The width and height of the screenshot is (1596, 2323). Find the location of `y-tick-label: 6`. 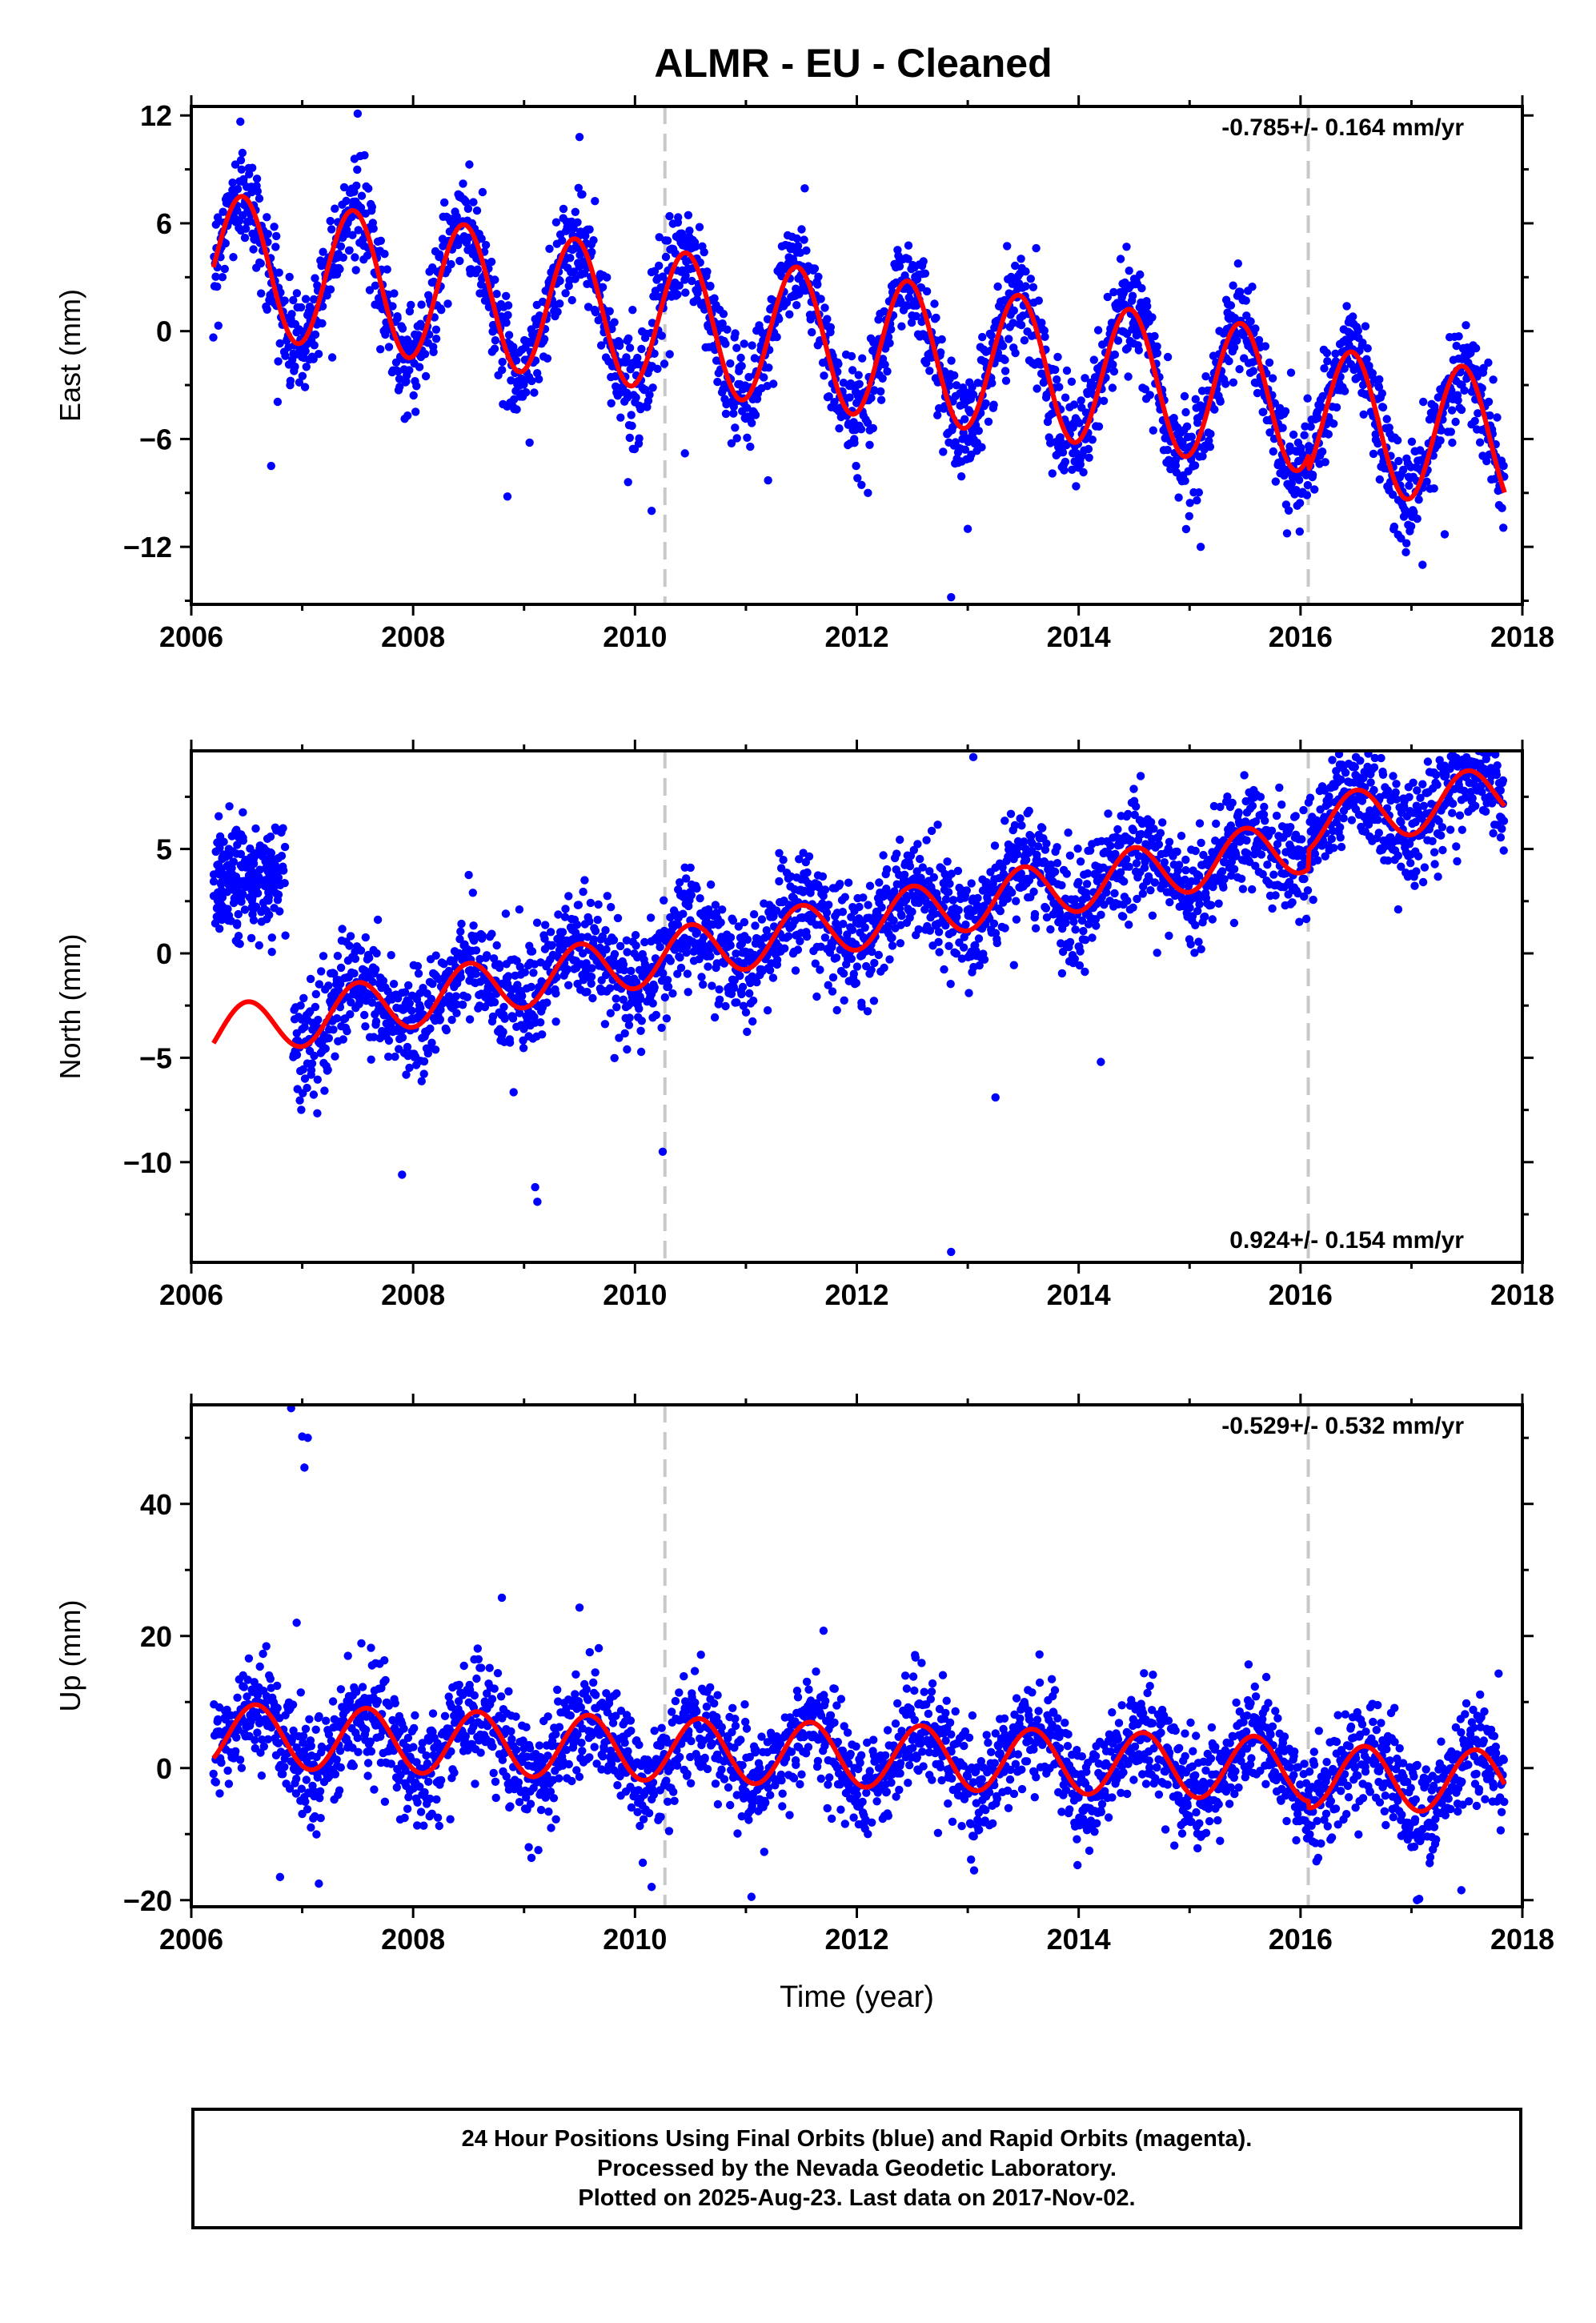

y-tick-label: 6 is located at coordinates (164, 223).